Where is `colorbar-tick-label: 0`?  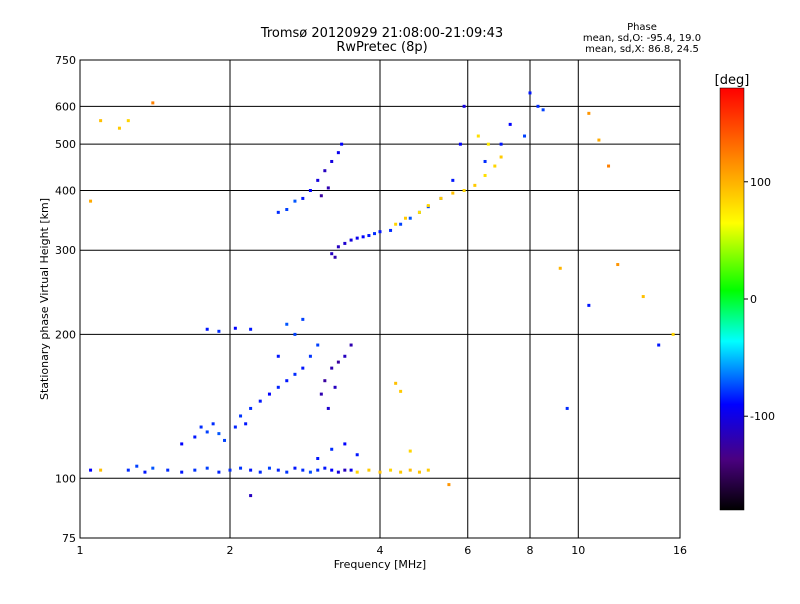
colorbar-tick-label: 0 is located at coordinates (753, 299).